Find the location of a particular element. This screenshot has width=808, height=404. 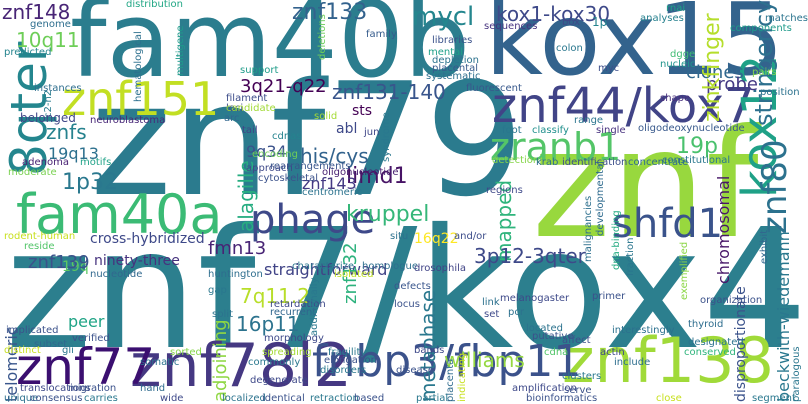

cloud-word: family is located at coordinates (381, 35).